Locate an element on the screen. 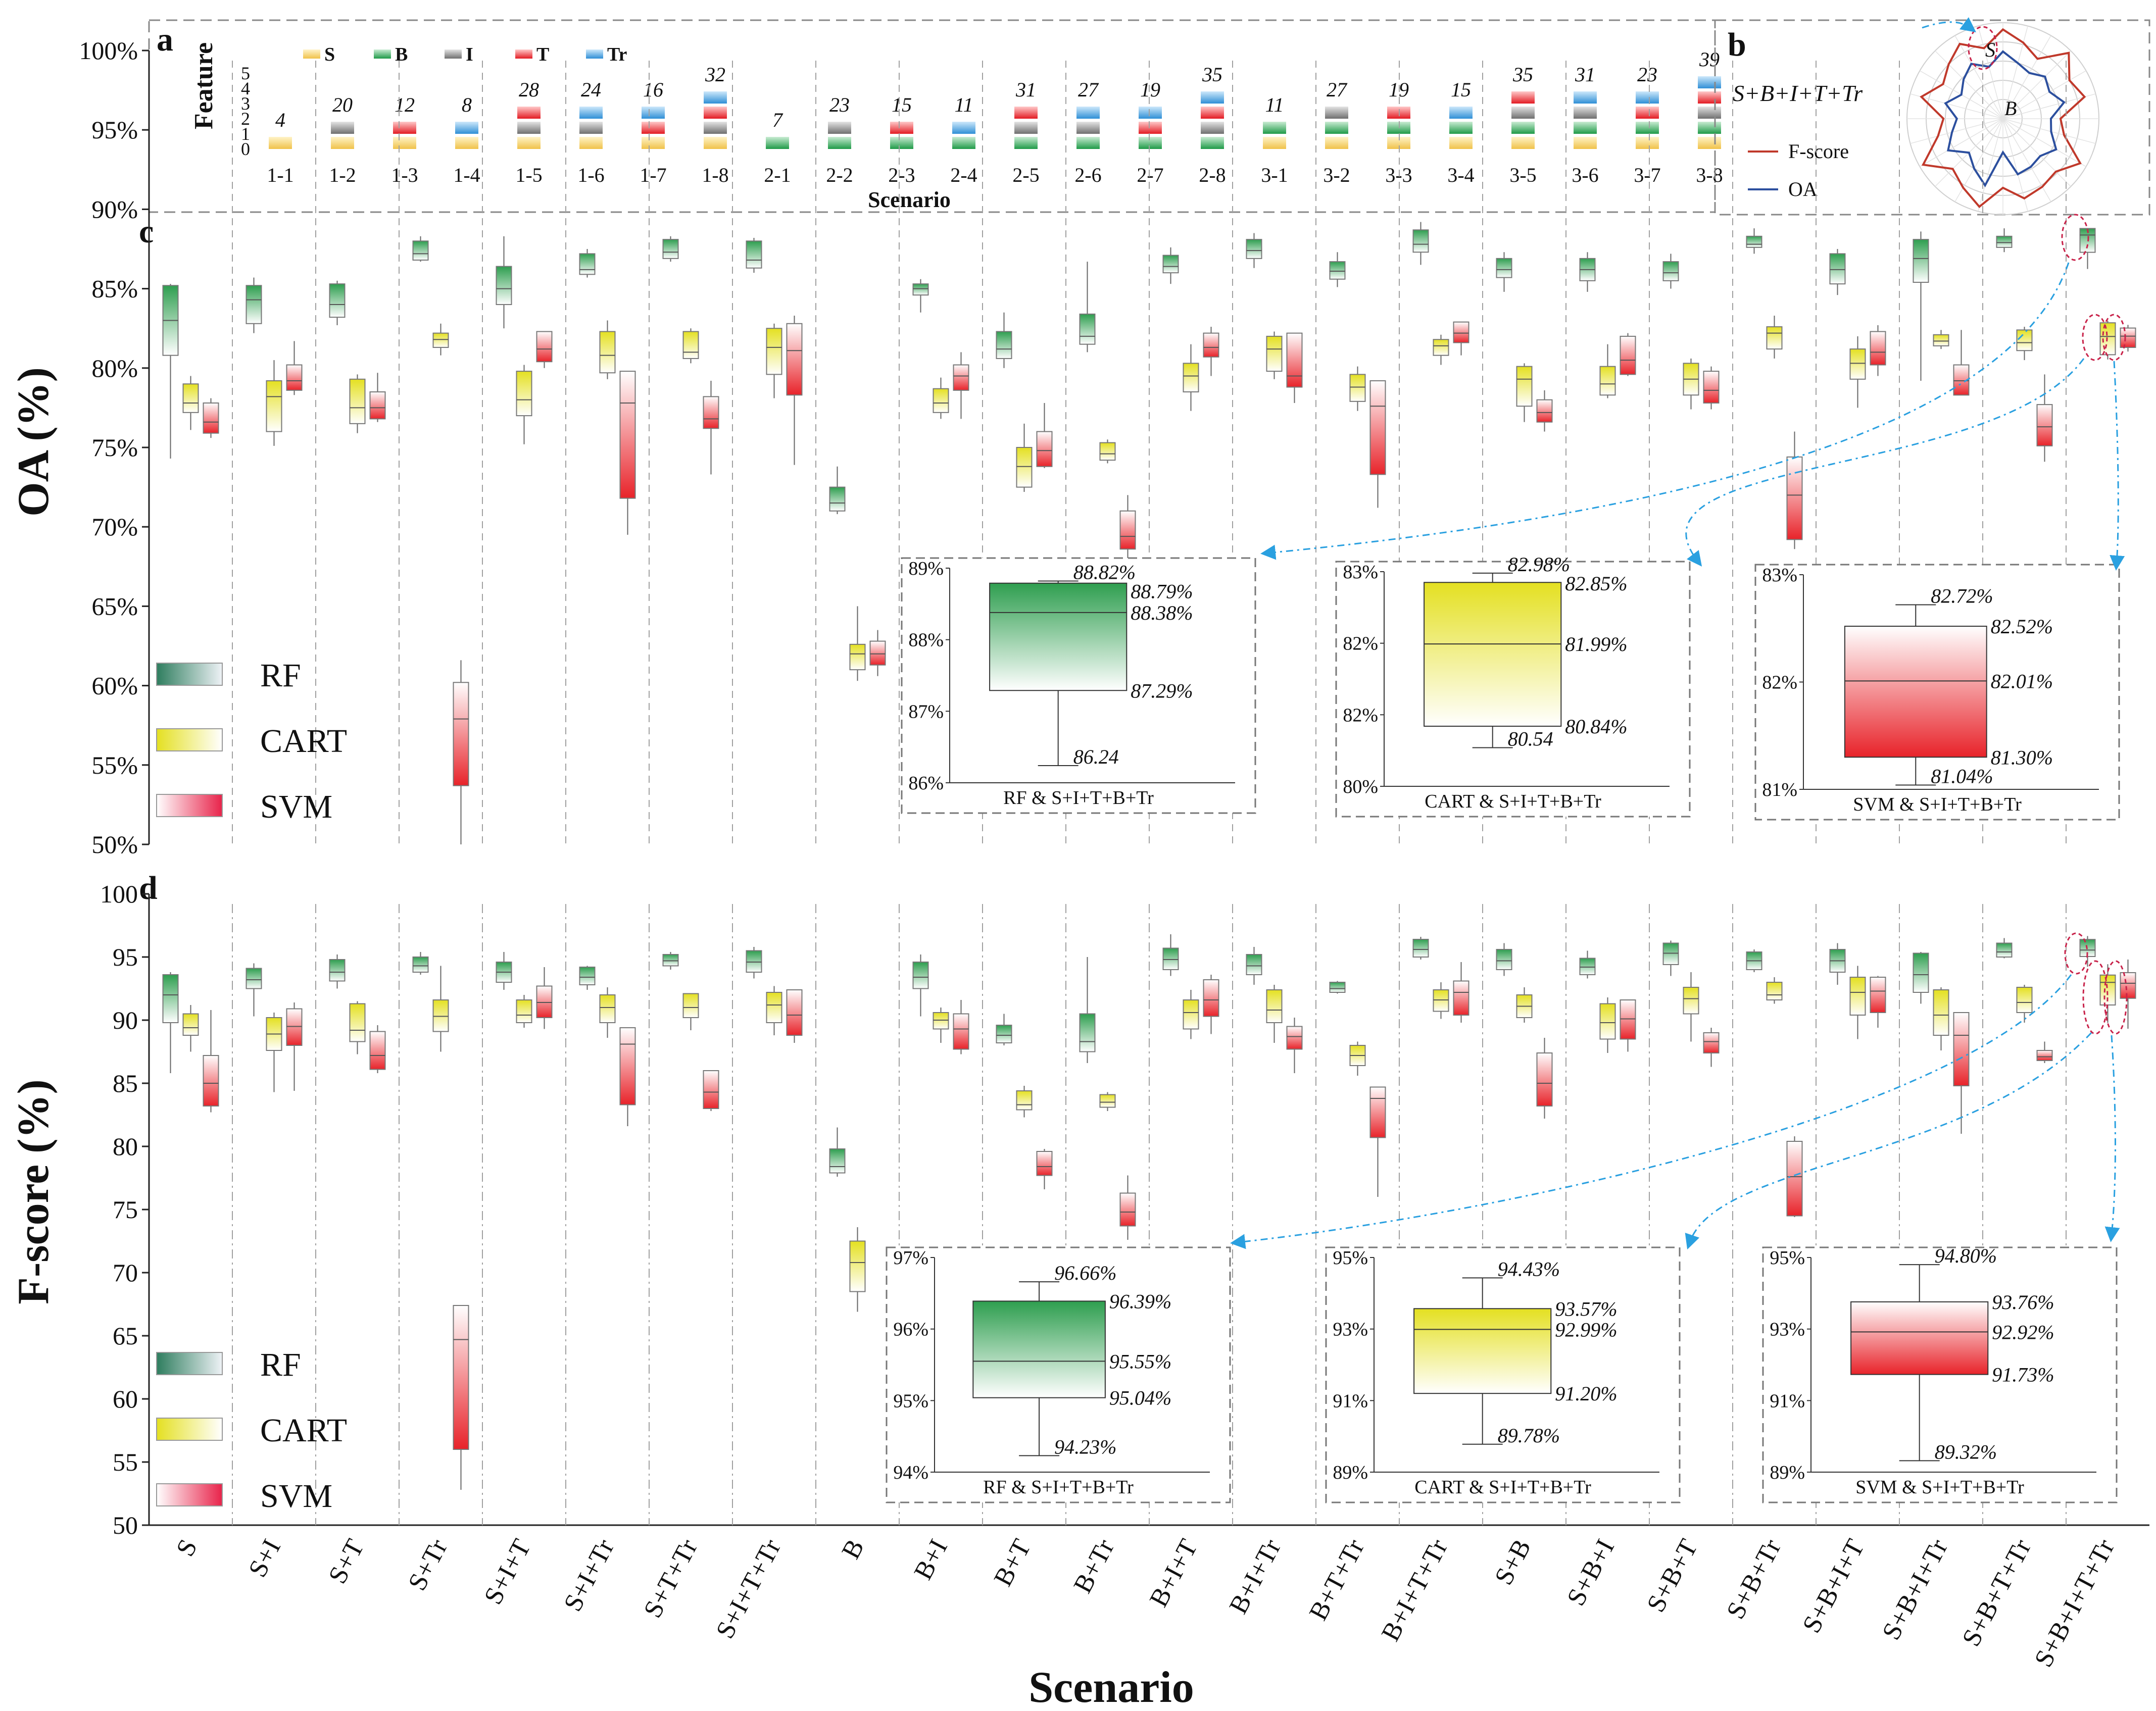 This screenshot has height=1711, width=2156. feature-count: 11 is located at coordinates (963, 105).